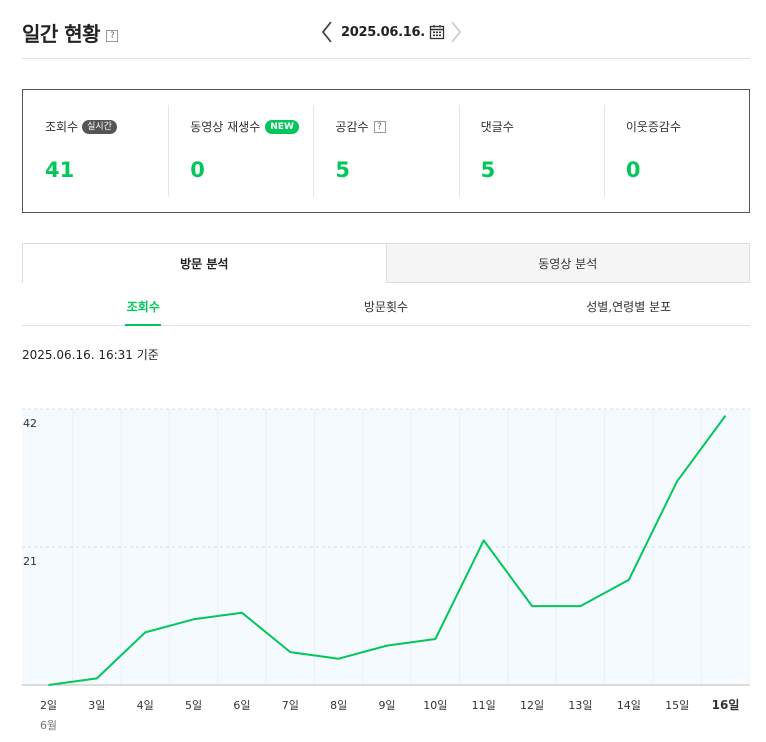  I want to click on stat-video-plays: 동영상 재생수 NEW 0, so click(240, 151).